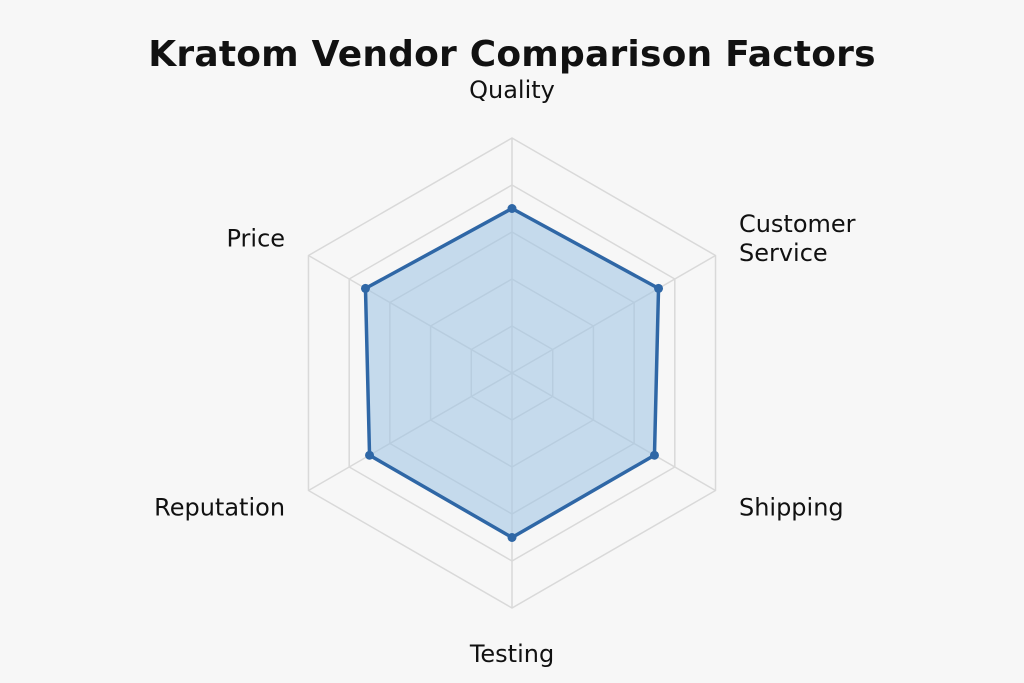 This screenshot has width=1024, height=683. I want to click on axis-label-customer-service: Customer Service, so click(797, 238).